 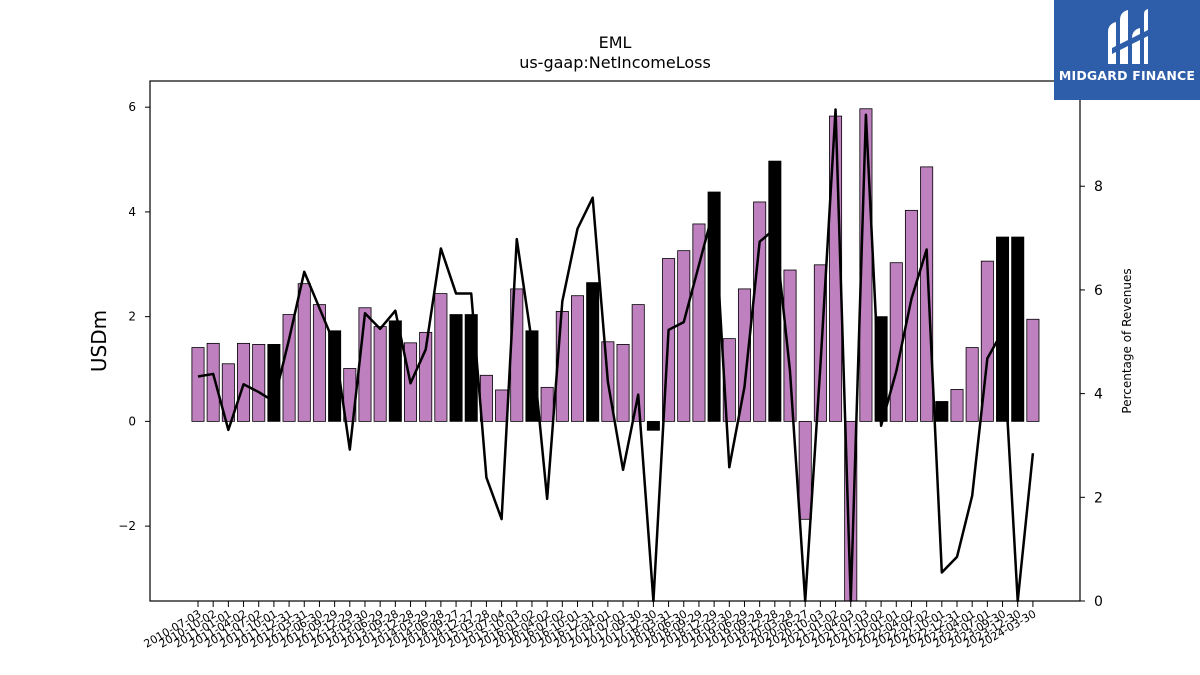 What do you see at coordinates (1098, 498) in the screenshot?
I see `y2-tick-label: 2` at bounding box center [1098, 498].